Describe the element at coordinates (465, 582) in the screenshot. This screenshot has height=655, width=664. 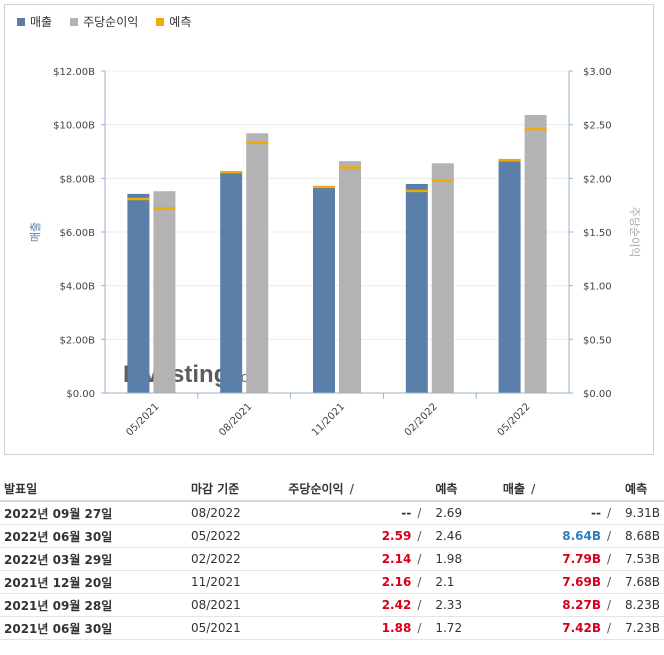
I see `row-eps-forecast: 2.1` at that location.